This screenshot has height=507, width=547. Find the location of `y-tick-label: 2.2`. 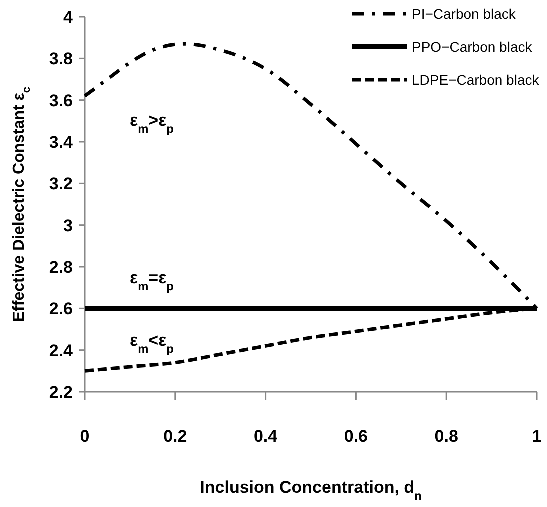

y-tick-label: 2.2 is located at coordinates (61, 392).